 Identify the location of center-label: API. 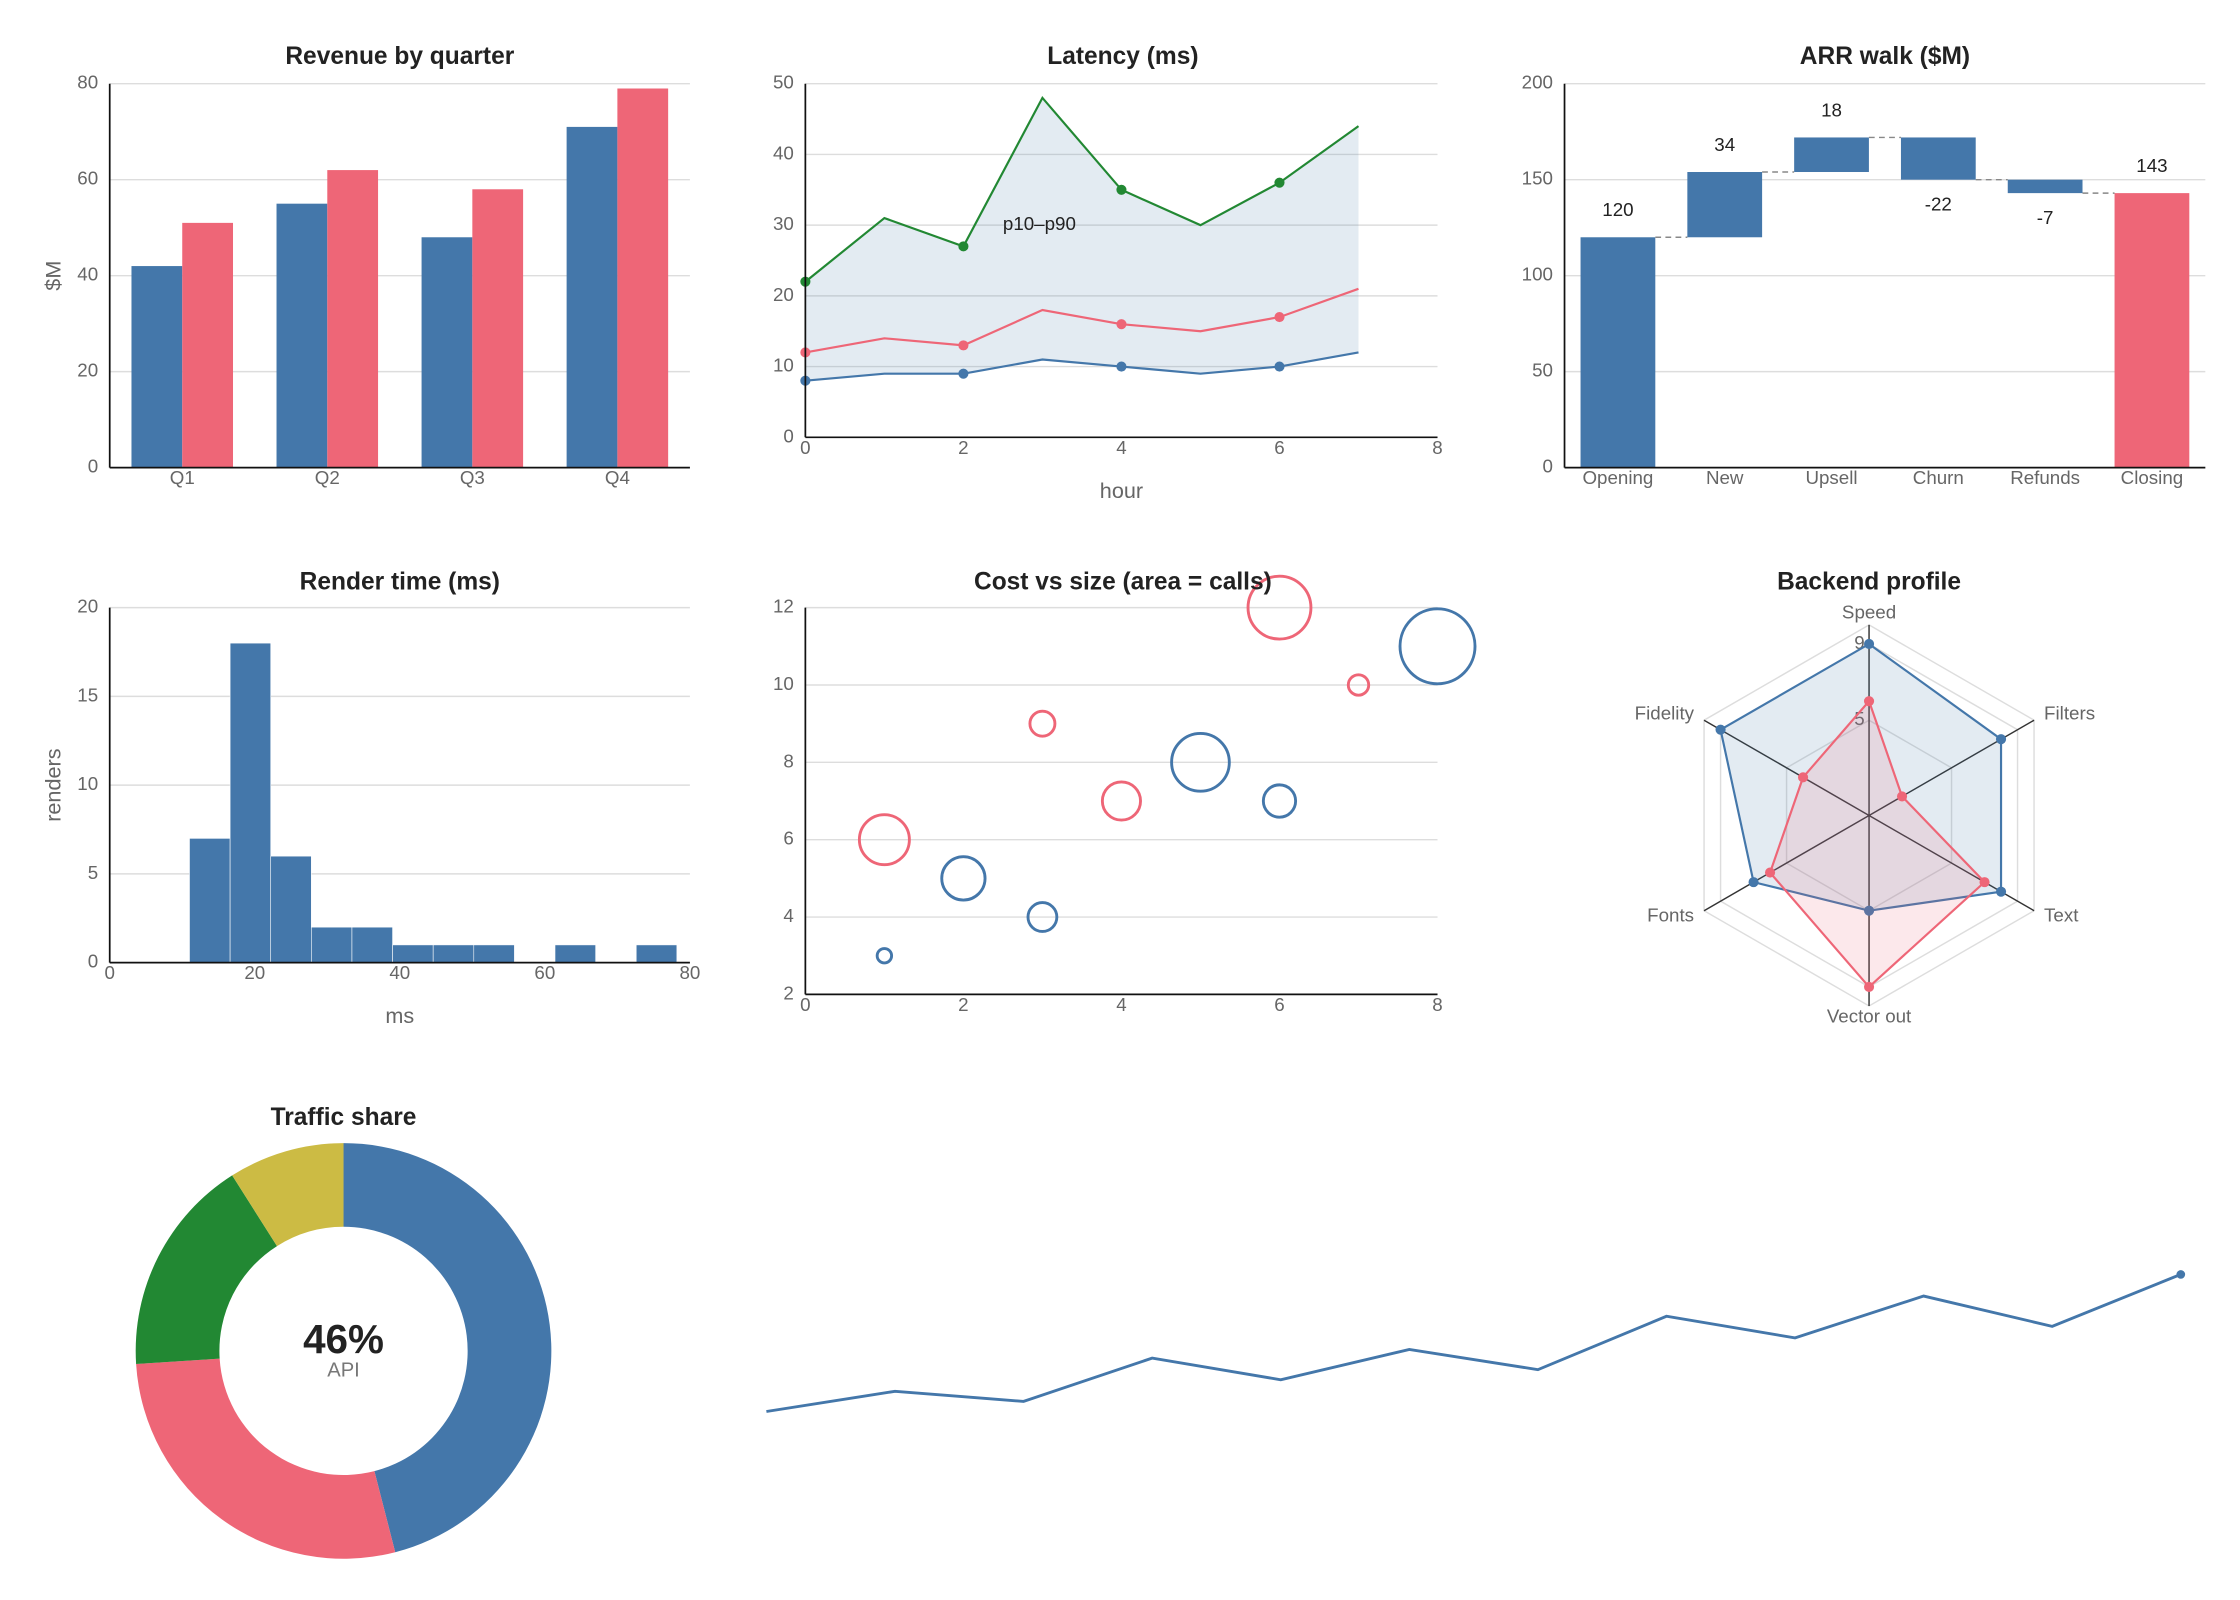
(343, 1370).